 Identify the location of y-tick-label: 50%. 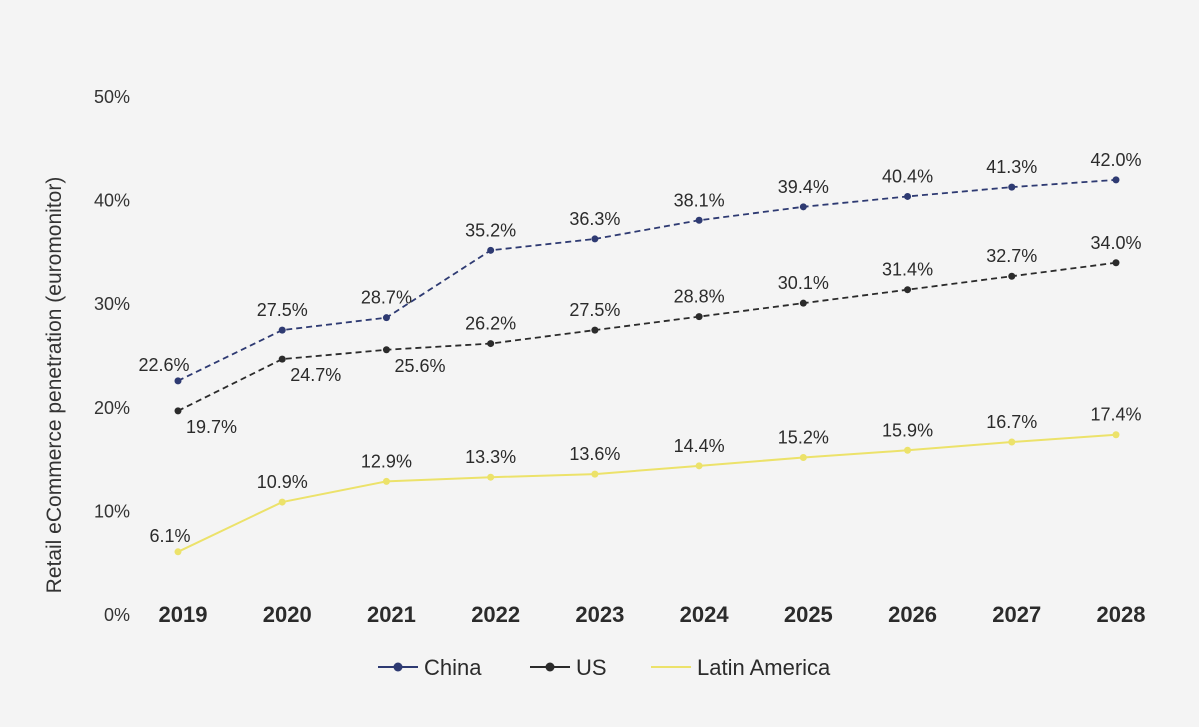
(112, 97).